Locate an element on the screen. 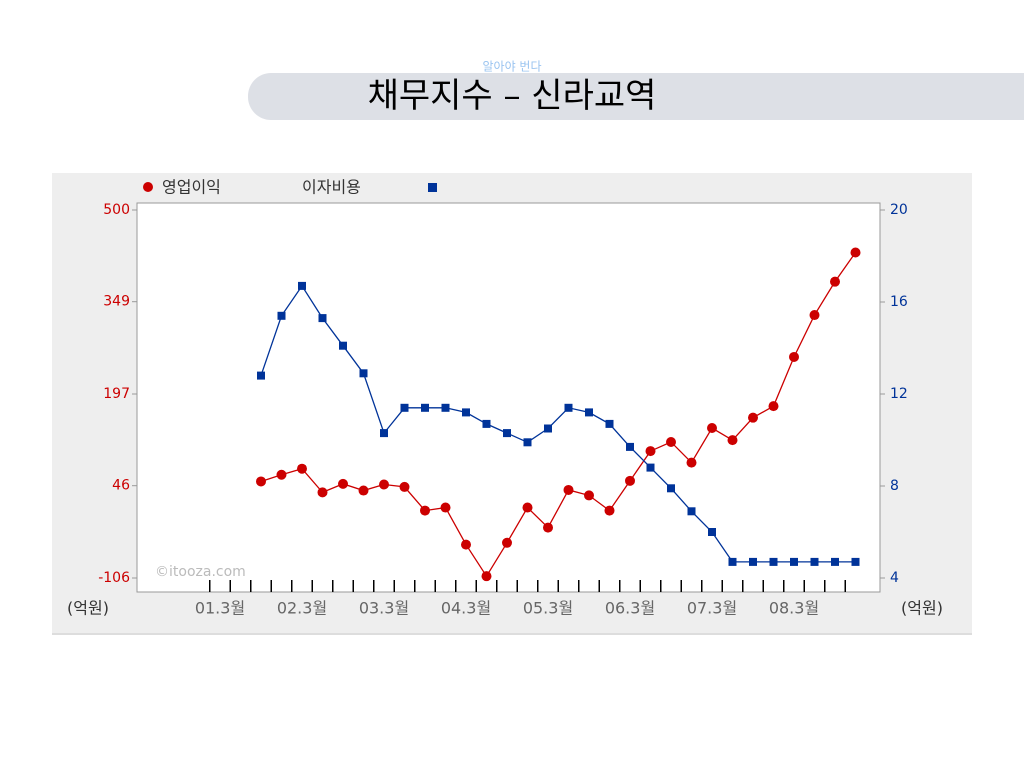  x-tick-label: 04.3월 is located at coordinates (466, 608).